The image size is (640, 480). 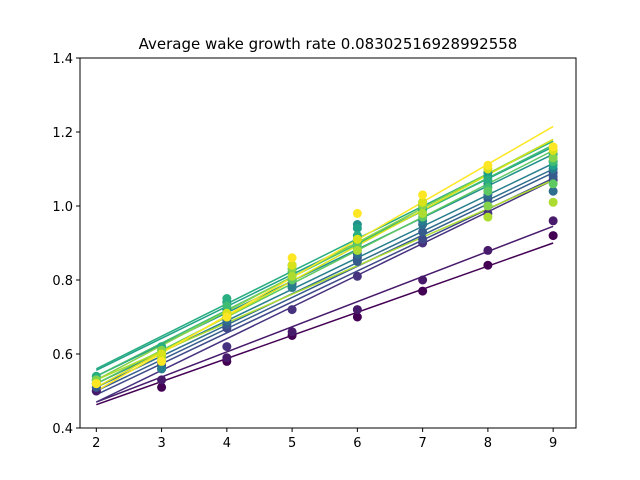 What do you see at coordinates (96, 443) in the screenshot?
I see `x-tick-label: 2` at bounding box center [96, 443].